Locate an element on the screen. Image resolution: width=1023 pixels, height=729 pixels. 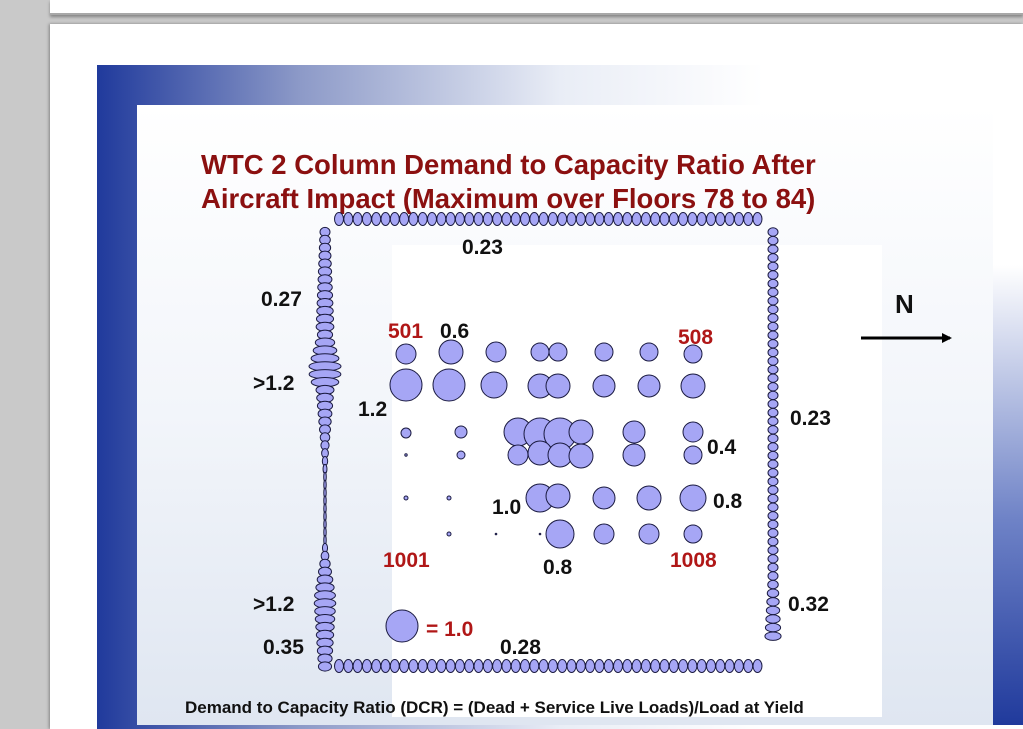
legend-circle is located at coordinates (402, 626).